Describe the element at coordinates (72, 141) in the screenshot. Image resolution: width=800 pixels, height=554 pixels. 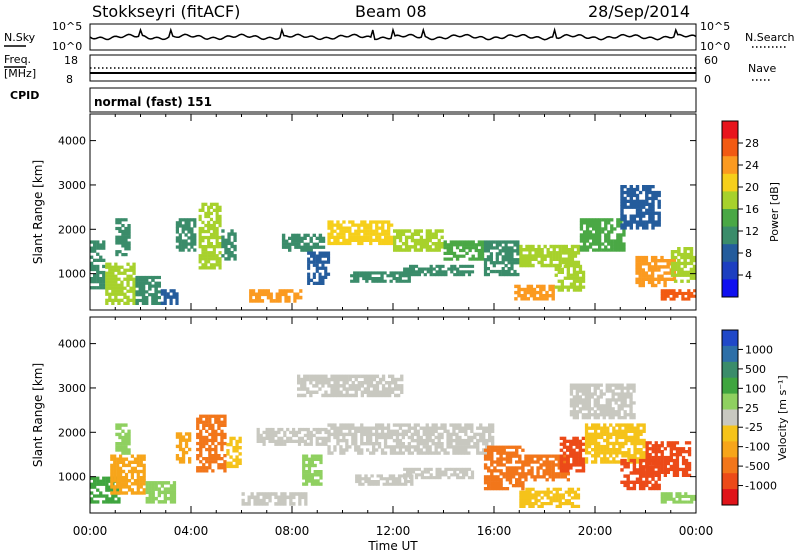
I see `power-y-tick: 4000` at that location.